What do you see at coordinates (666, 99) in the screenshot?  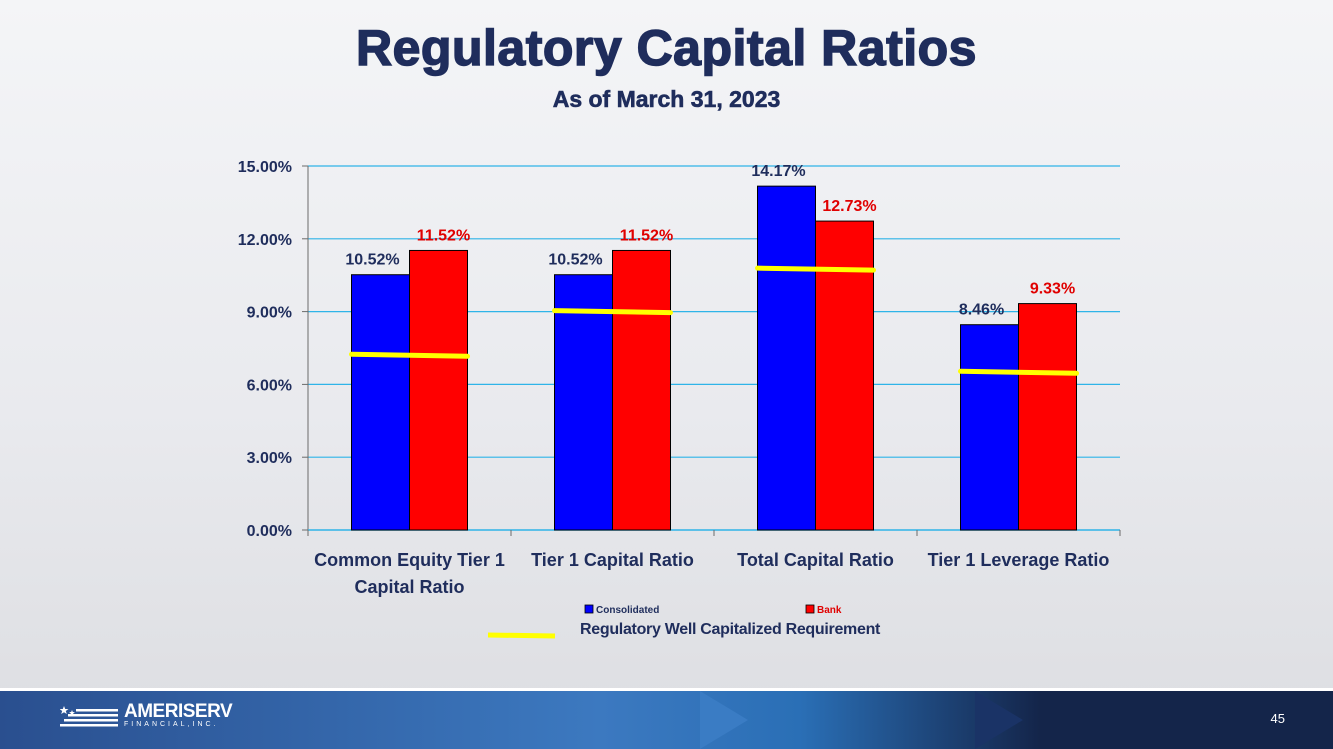 I see `slide-subtitle: As of March 31, 2023` at bounding box center [666, 99].